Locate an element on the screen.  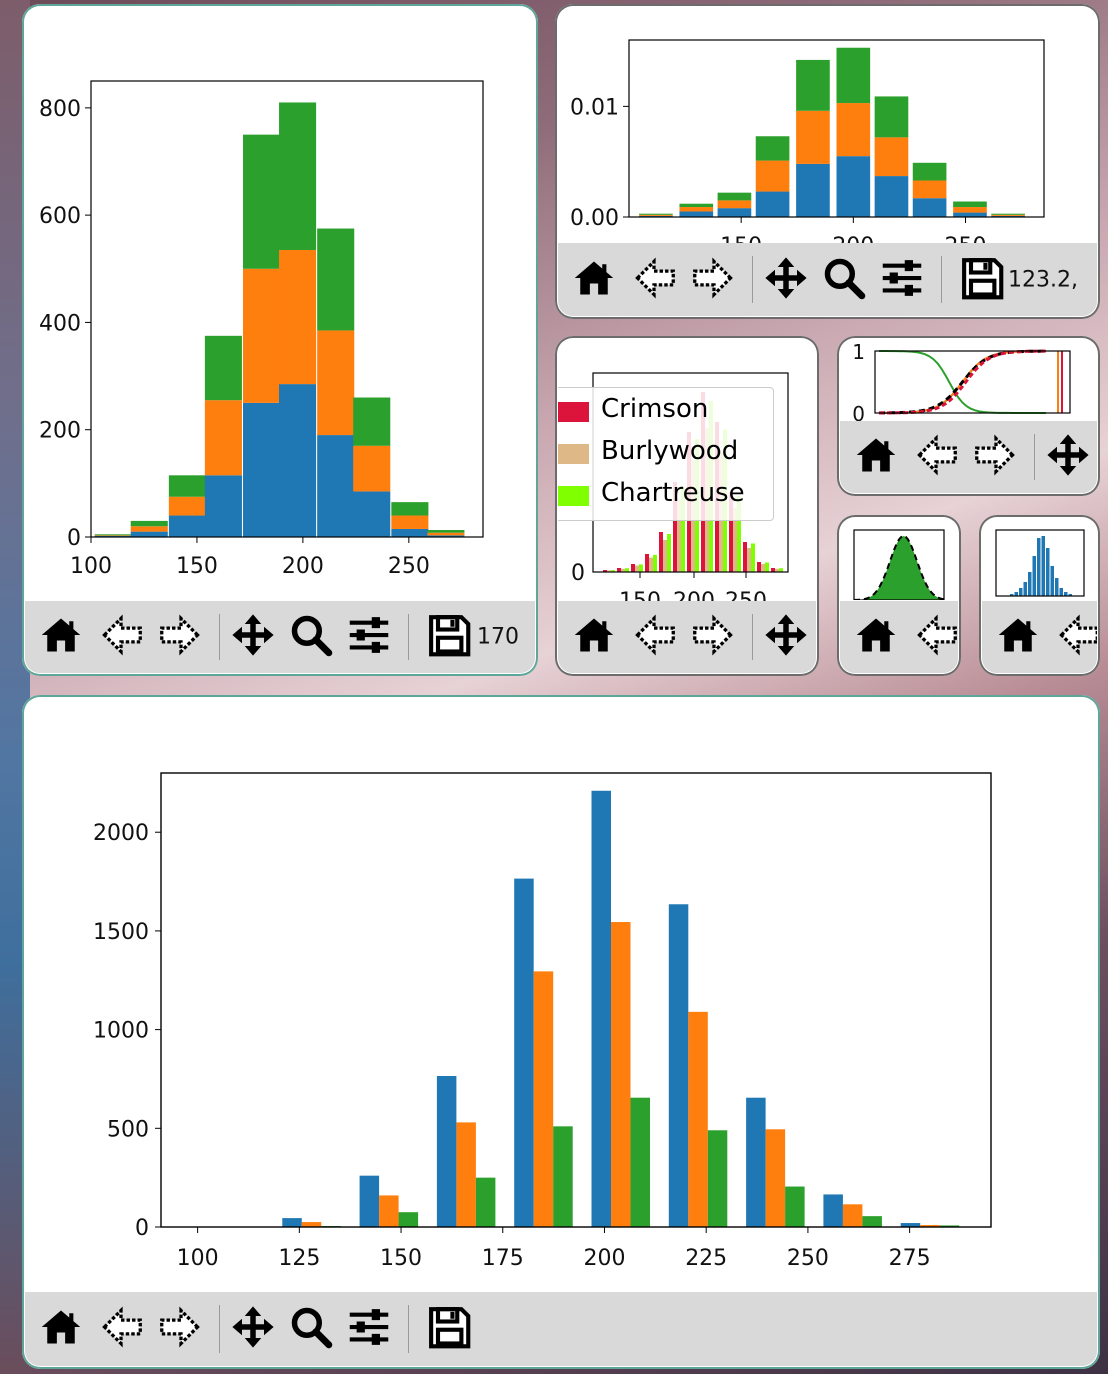
y-tick-label: 0.01 is located at coordinates (594, 107).